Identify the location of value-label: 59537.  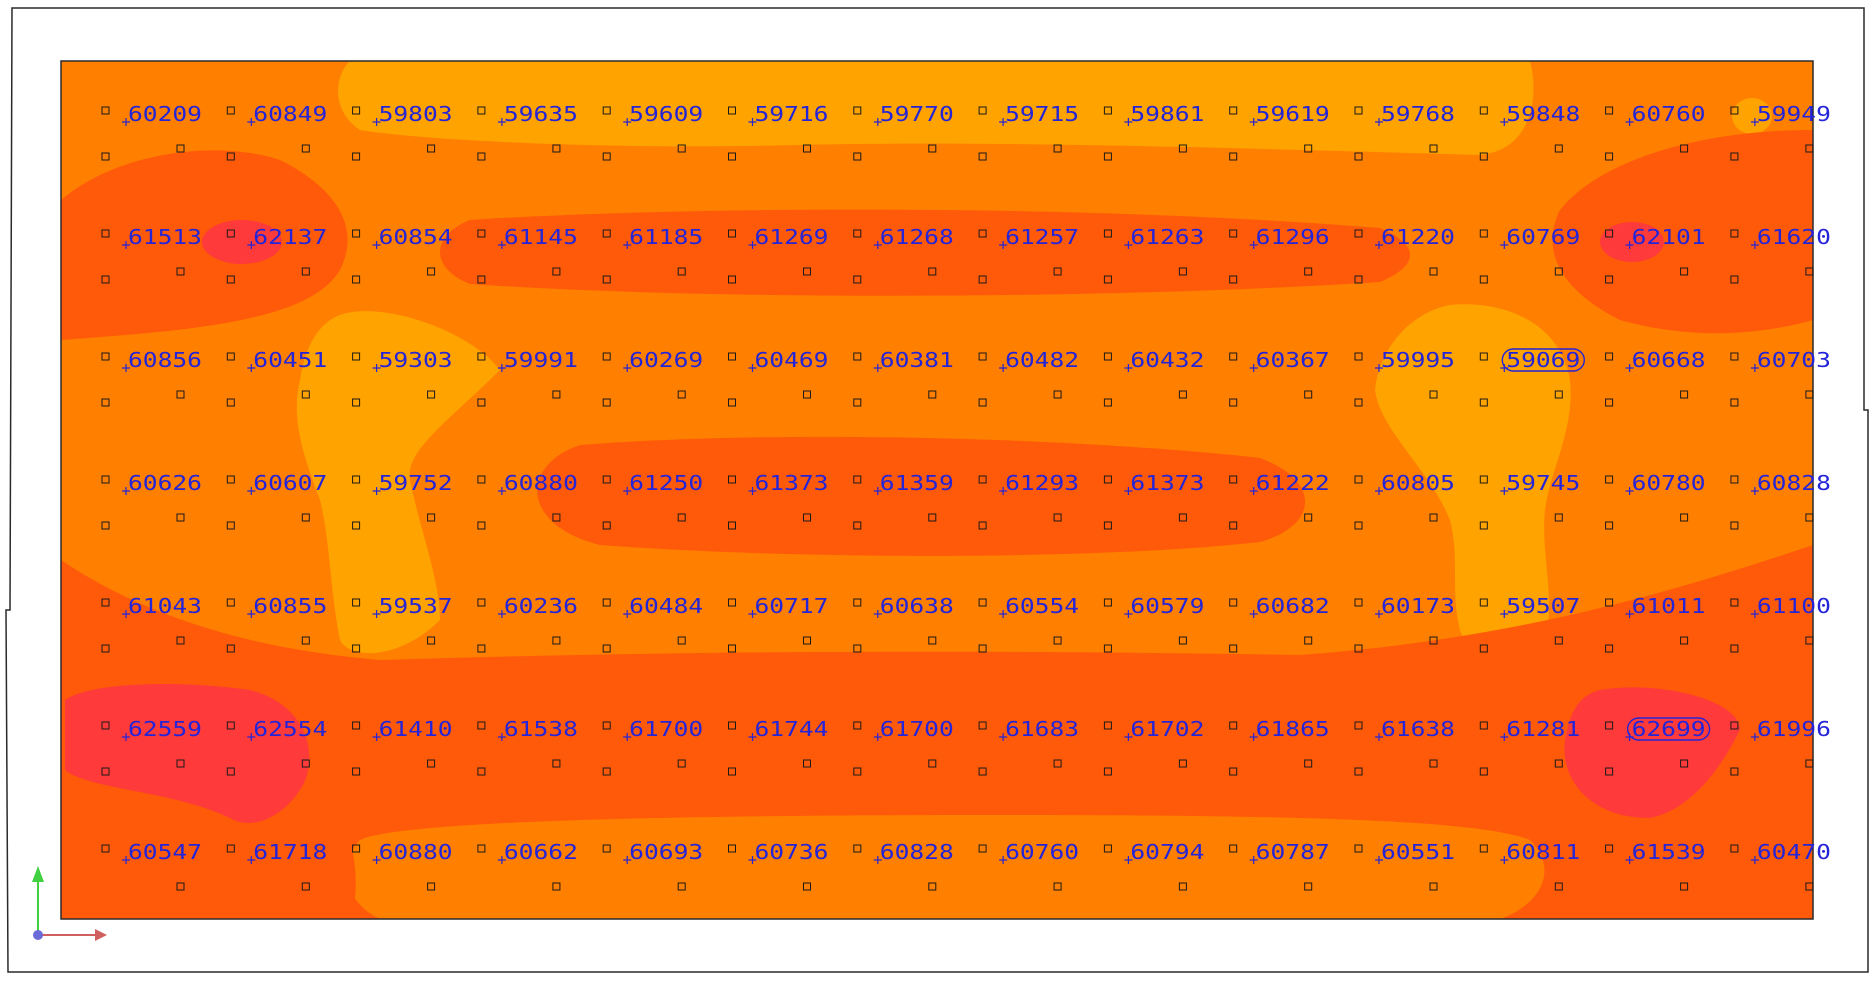
(416, 606).